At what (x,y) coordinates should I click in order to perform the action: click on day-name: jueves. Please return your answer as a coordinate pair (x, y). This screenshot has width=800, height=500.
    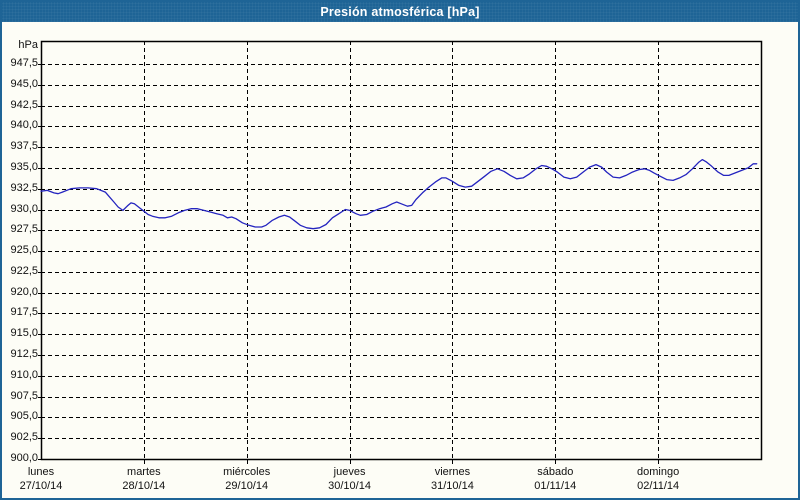
    Looking at the image, I should click on (349, 472).